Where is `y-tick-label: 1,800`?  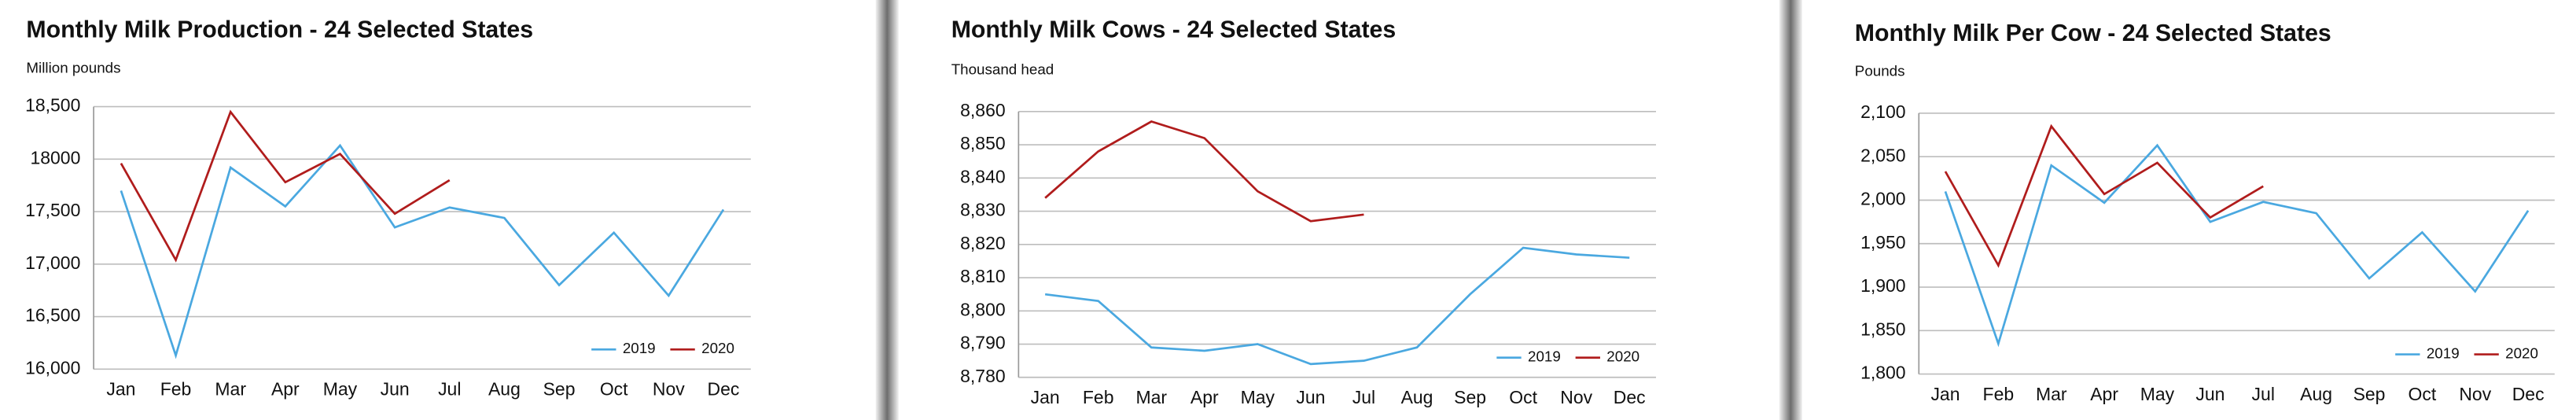
y-tick-label: 1,800 is located at coordinates (1883, 373).